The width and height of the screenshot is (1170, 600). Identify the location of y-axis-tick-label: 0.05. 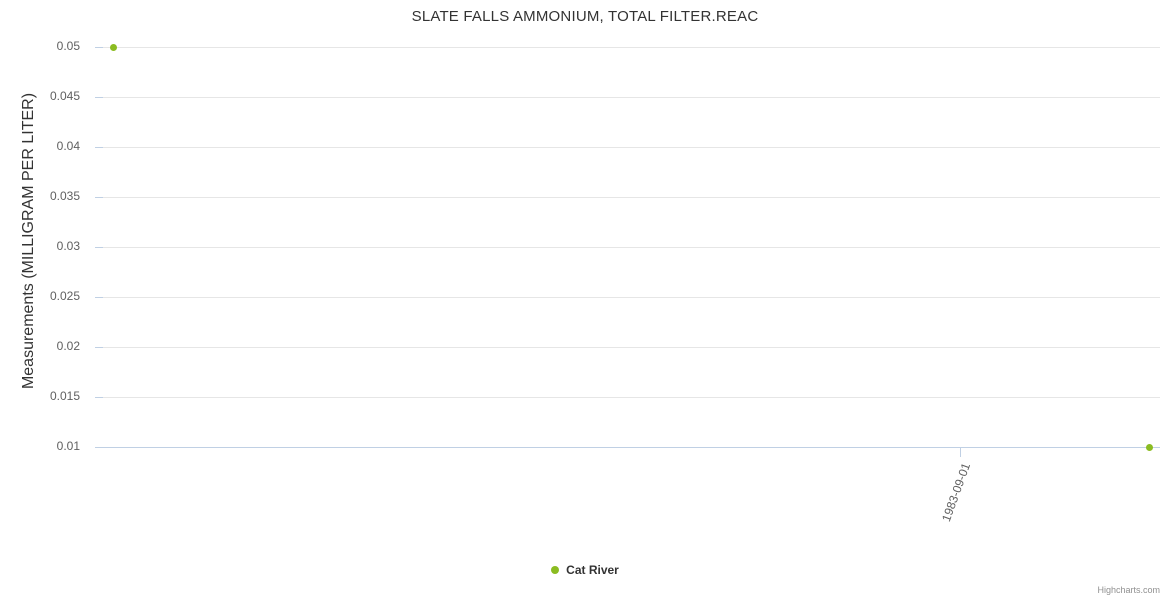
(68, 46).